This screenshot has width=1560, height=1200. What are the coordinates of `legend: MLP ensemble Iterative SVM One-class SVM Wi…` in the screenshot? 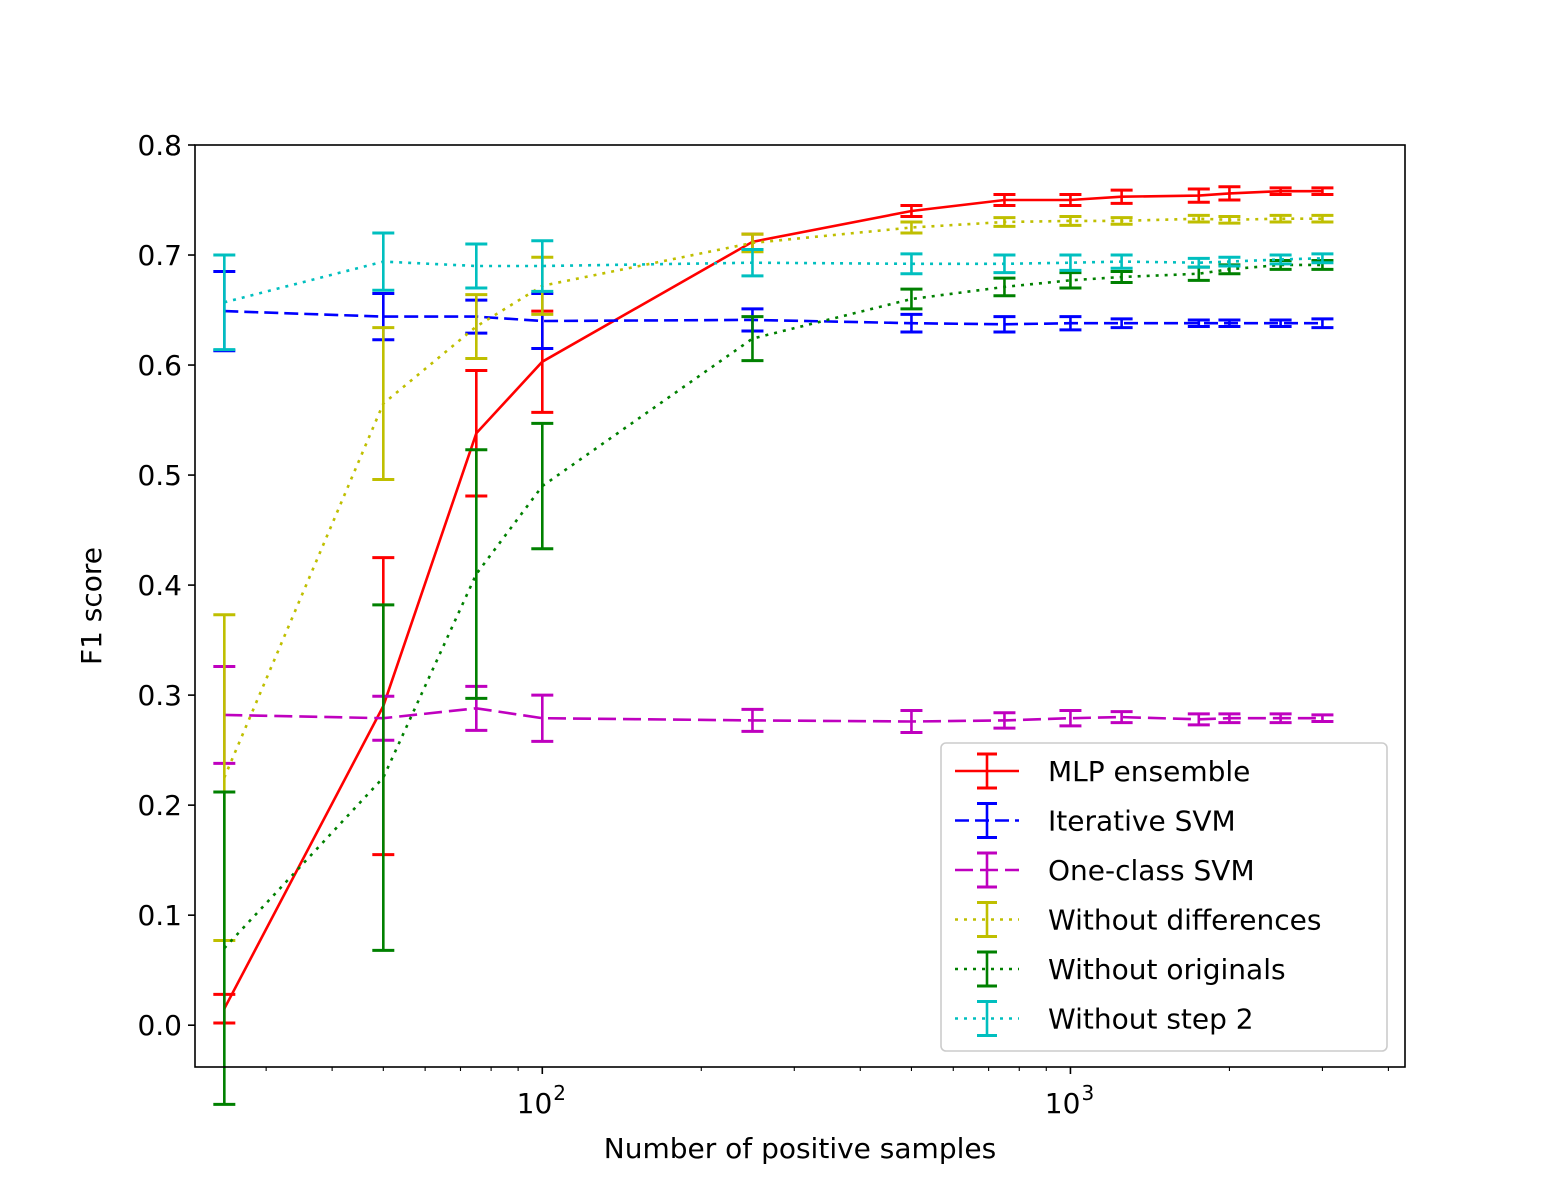 It's located at (1164, 897).